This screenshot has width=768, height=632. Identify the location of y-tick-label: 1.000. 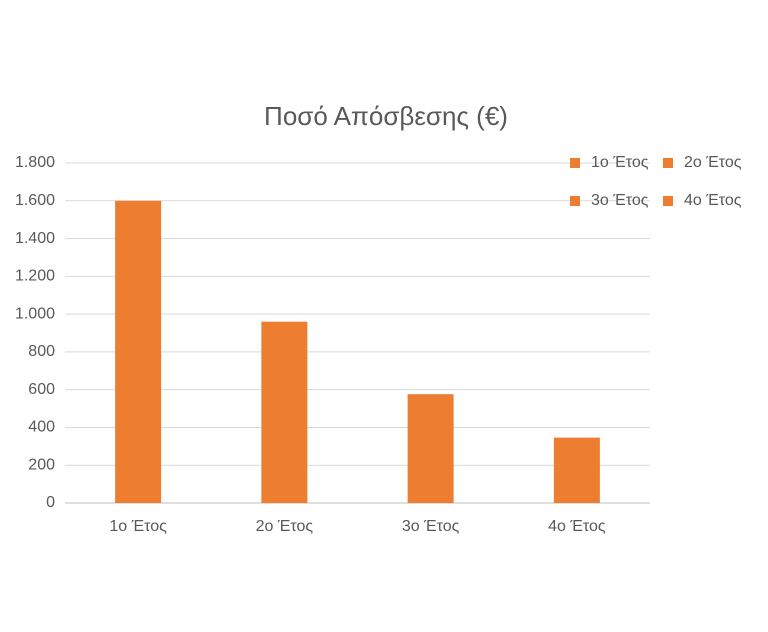
(35, 313).